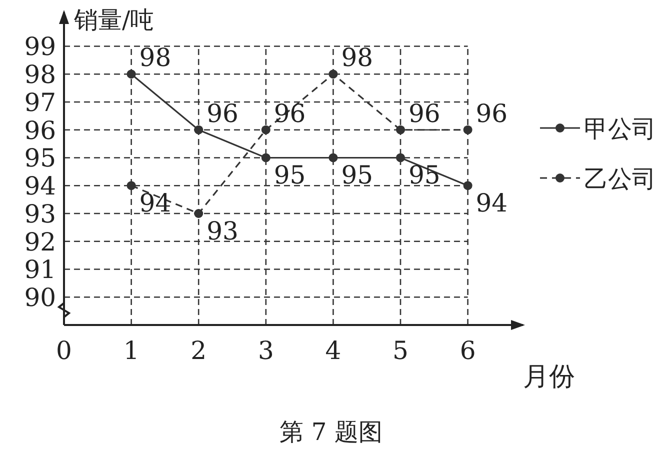 Image resolution: width=663 pixels, height=452 pixels. I want to click on y-tick-label: 97, so click(40, 102).